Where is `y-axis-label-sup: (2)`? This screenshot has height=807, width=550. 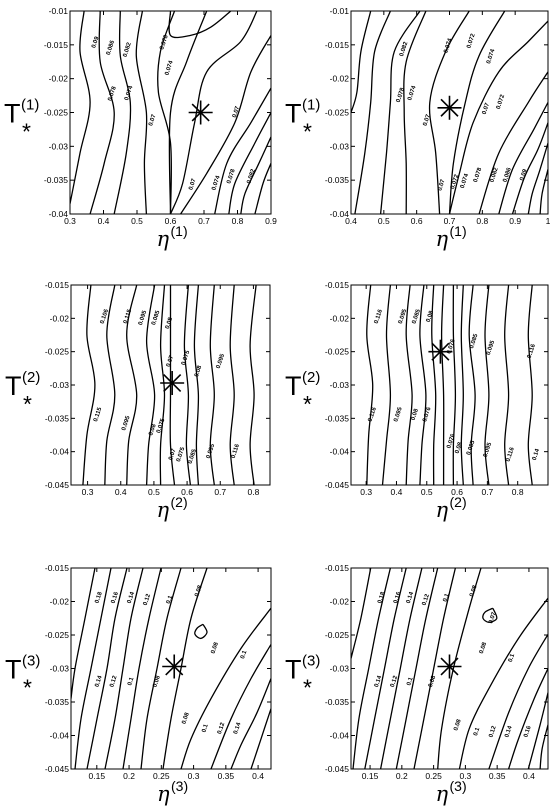
y-axis-label-sup: (2) is located at coordinates (311, 377).